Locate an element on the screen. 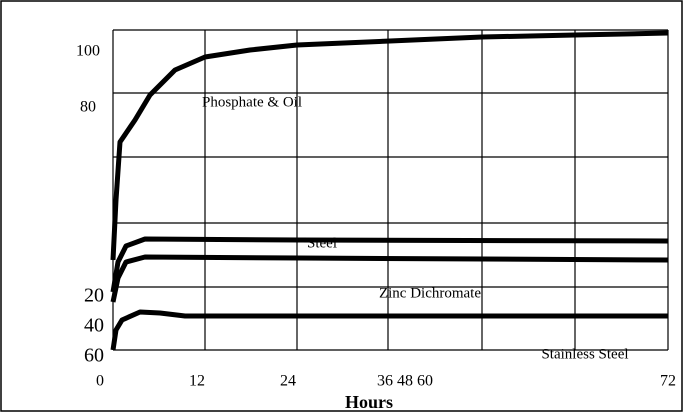 Image resolution: width=683 pixels, height=412 pixels. y-label: 80 is located at coordinates (88, 107).